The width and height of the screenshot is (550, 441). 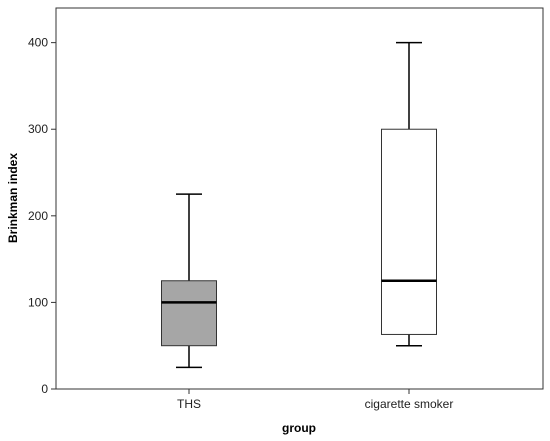 I want to click on box-ths, so click(x=189, y=281).